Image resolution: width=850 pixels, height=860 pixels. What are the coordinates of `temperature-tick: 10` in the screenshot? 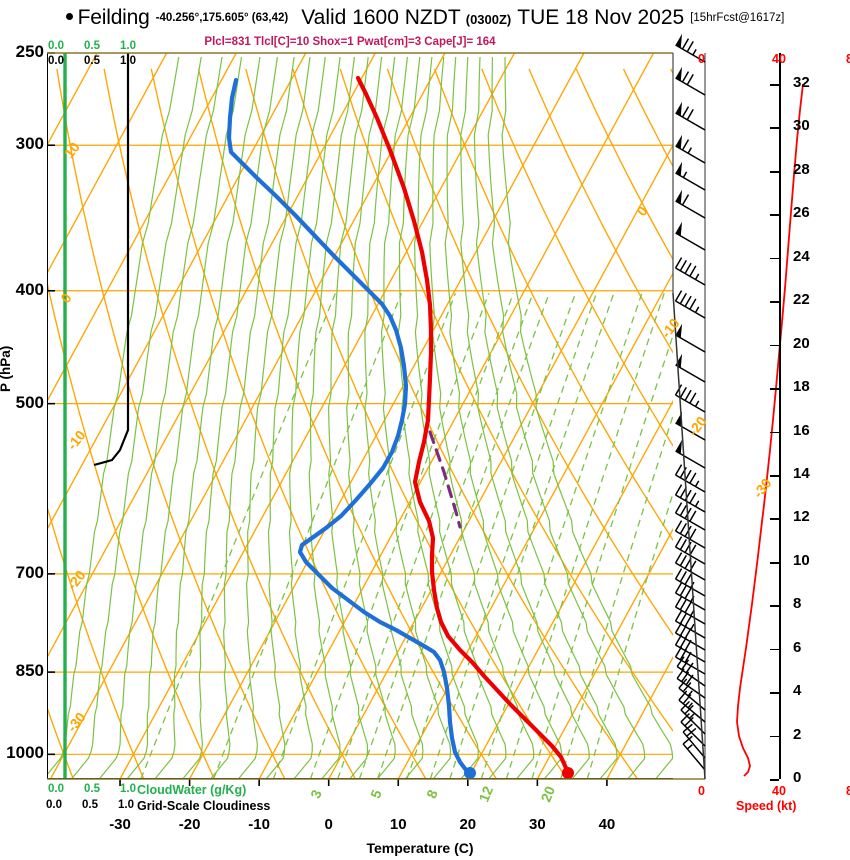 It's located at (398, 824).